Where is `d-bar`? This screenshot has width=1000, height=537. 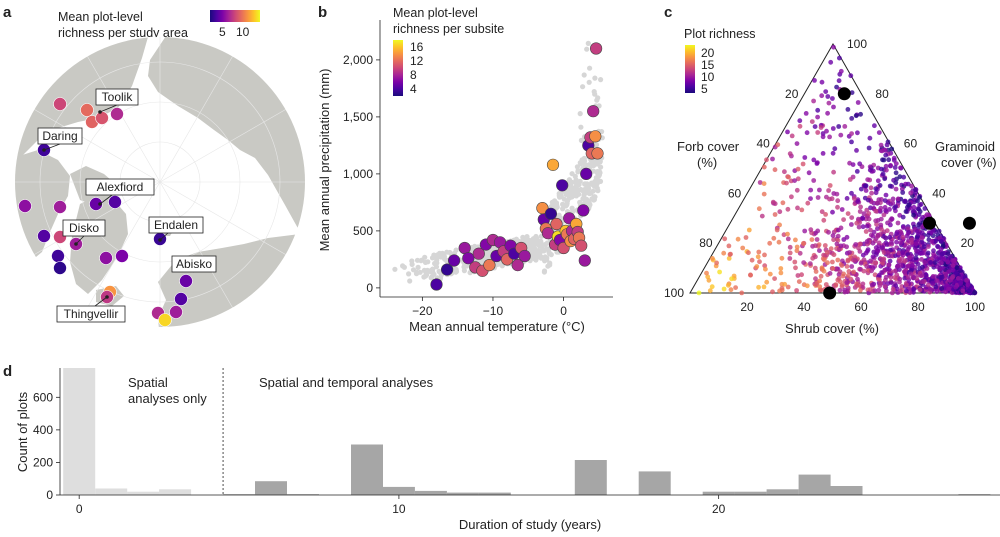
d-bar is located at coordinates (494, 493).